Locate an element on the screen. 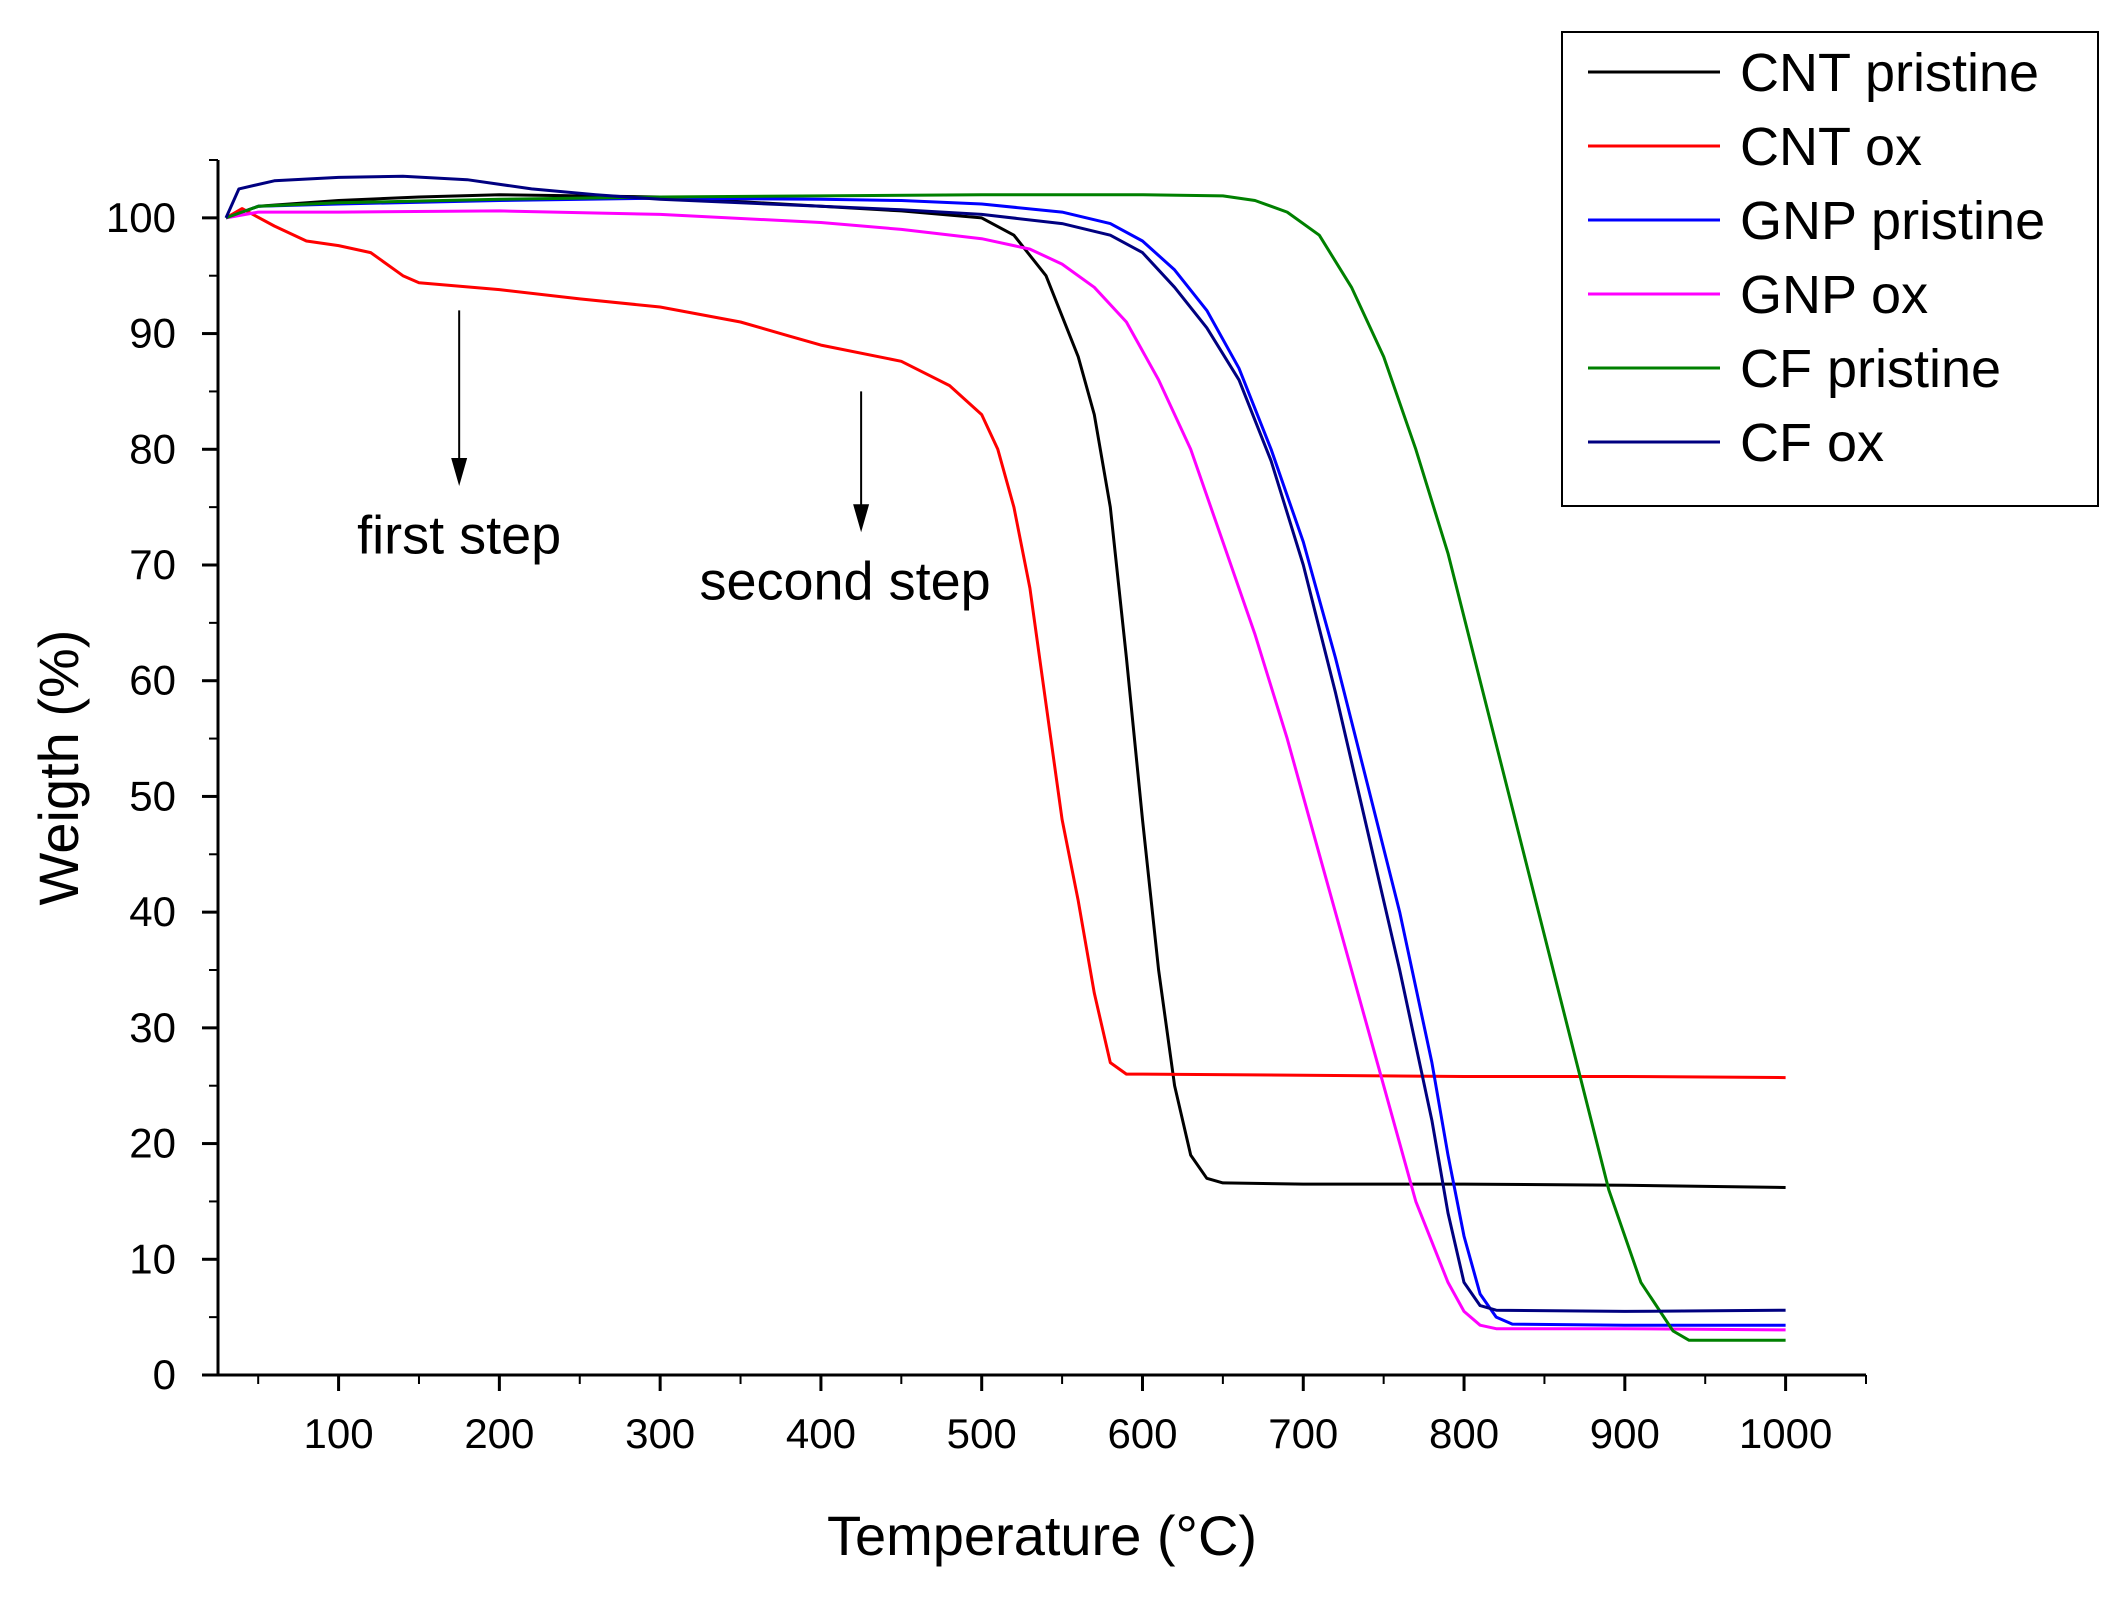  legend-box is located at coordinates (1830, 269).